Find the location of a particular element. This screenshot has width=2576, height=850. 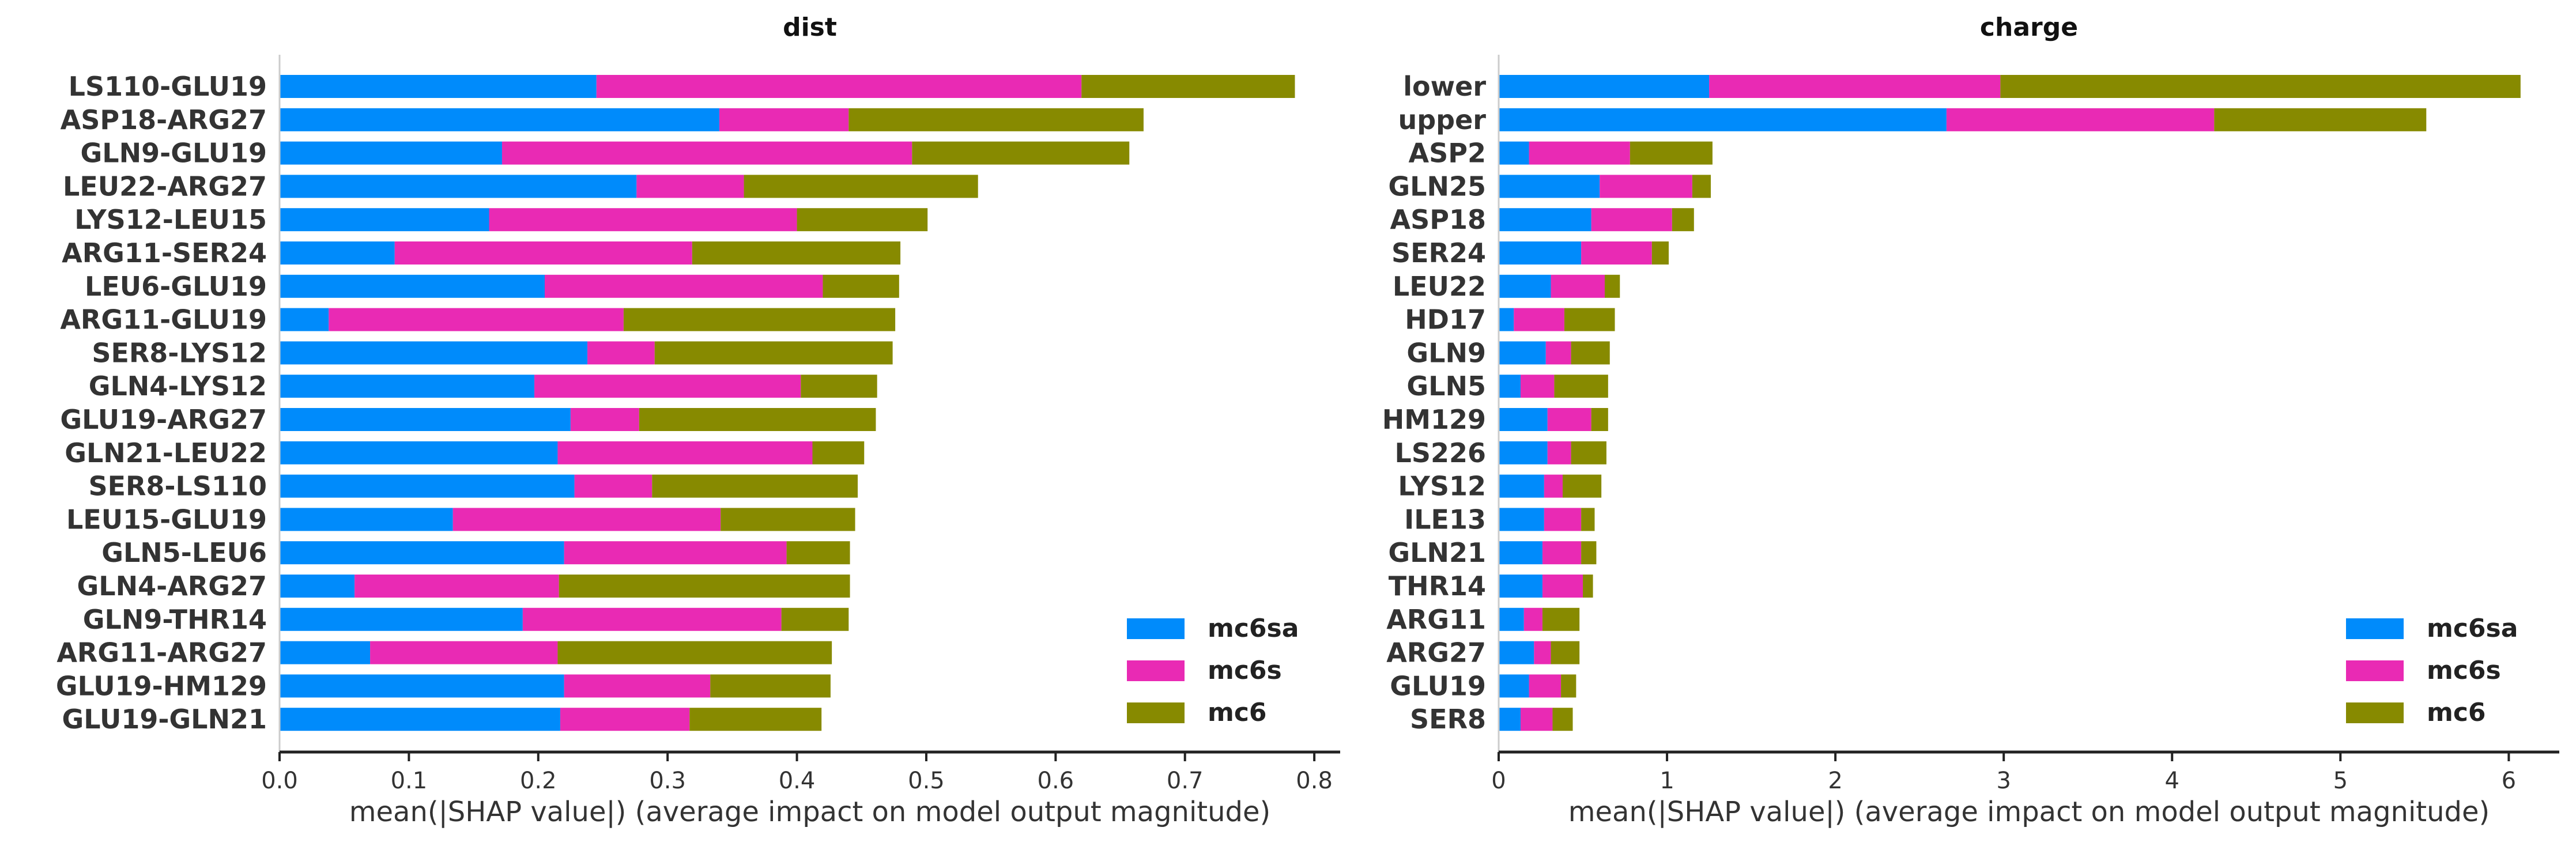

x-tick-label: 3 is located at coordinates (2003, 781).